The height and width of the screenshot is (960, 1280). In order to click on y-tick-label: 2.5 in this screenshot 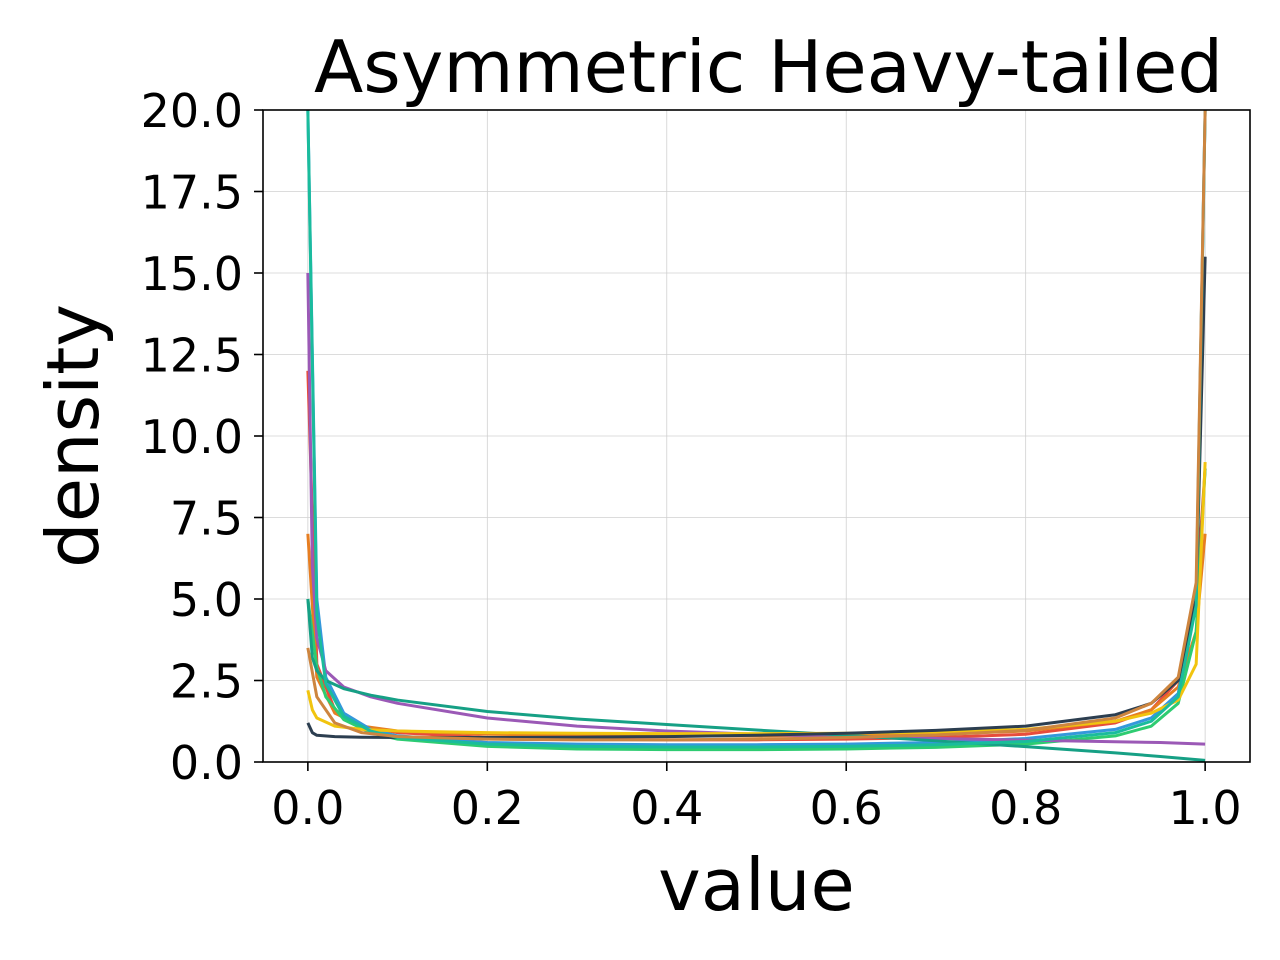, I will do `click(206, 682)`.